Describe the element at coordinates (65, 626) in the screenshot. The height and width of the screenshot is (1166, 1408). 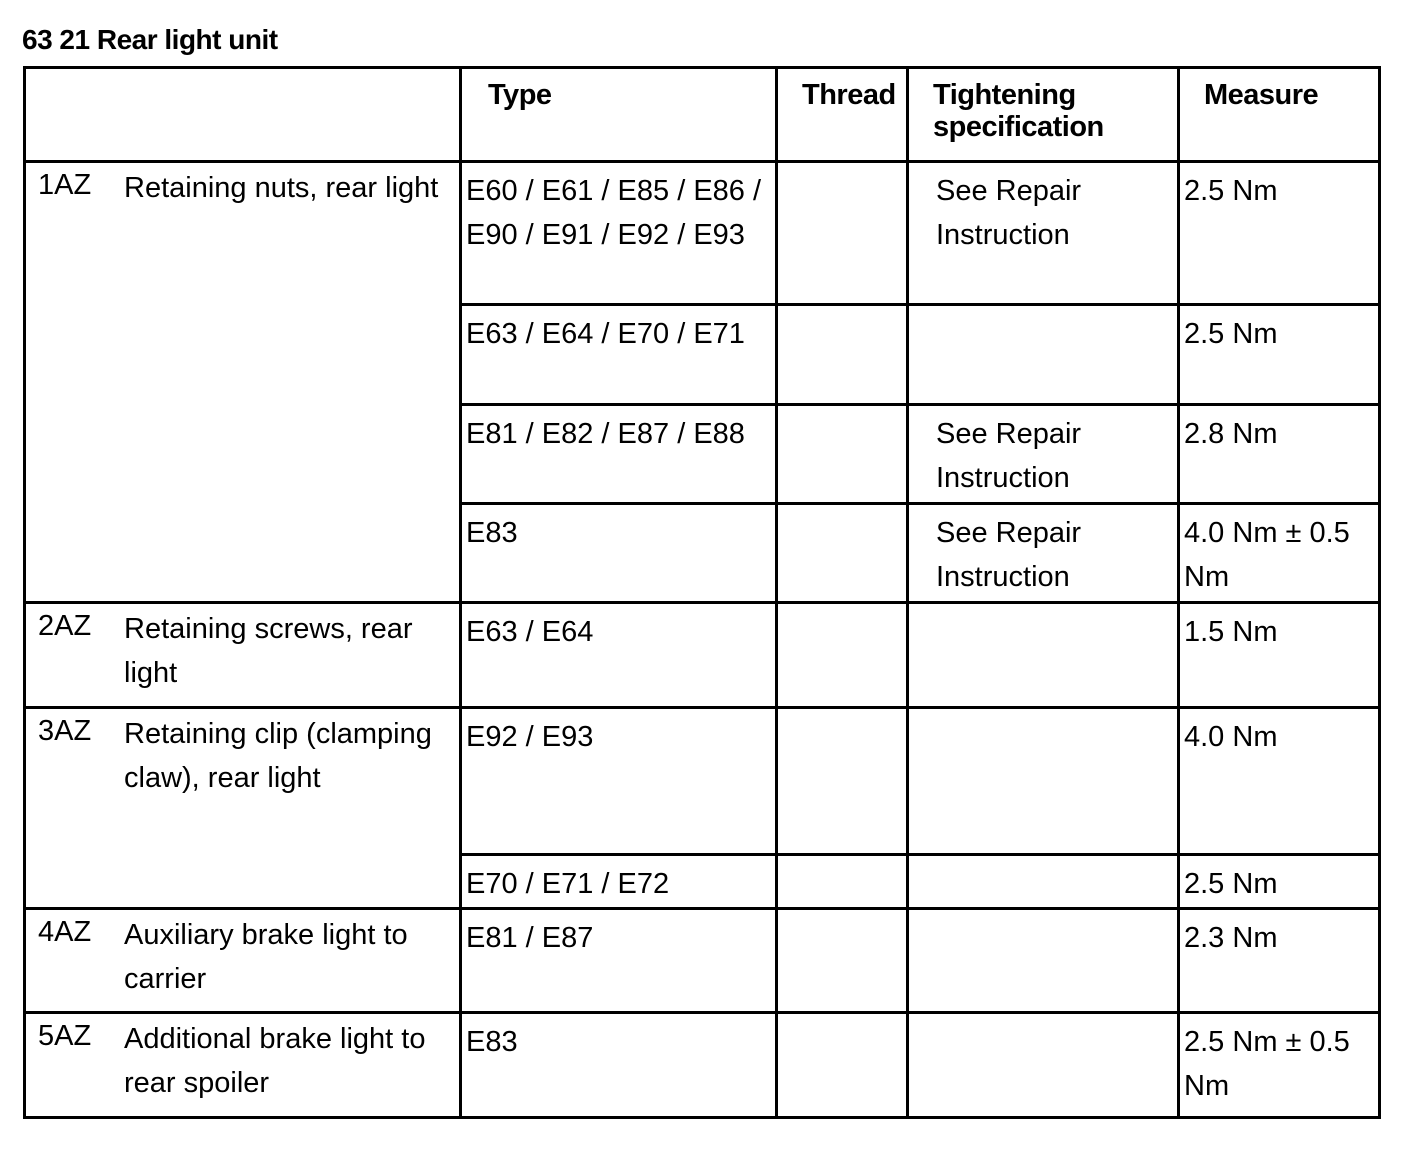
I see `item-code: 2AZ` at that location.